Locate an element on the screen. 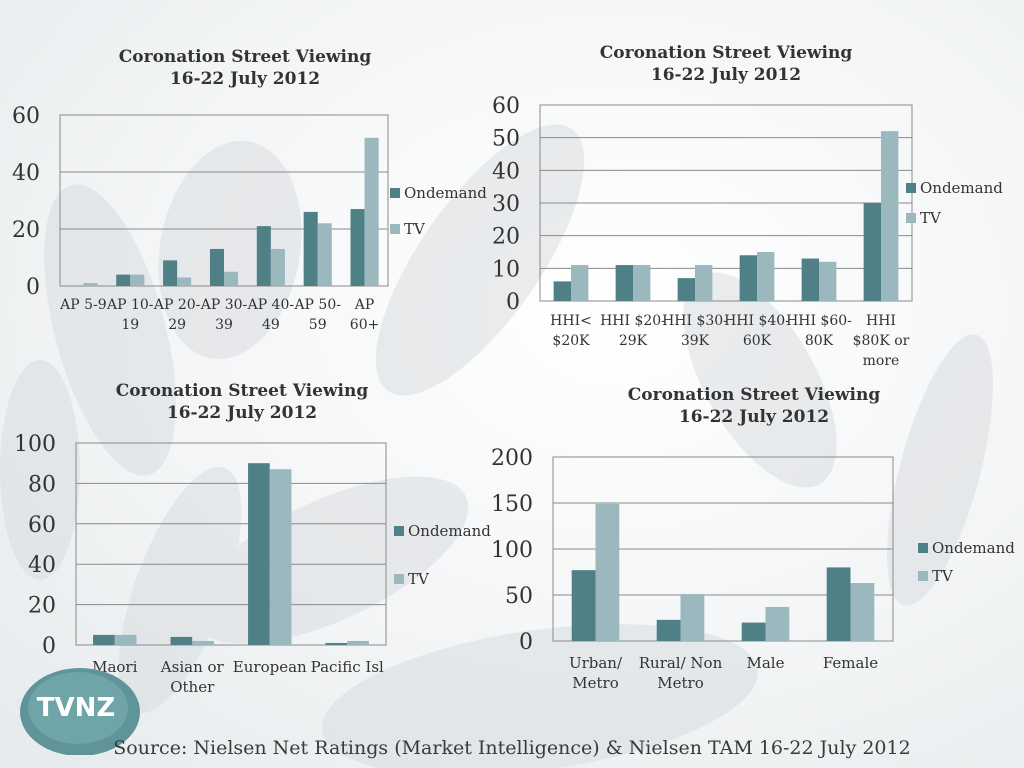 Image resolution: width=1024 pixels, height=768 pixels. x-category-label: HHI $80K or more is located at coordinates (881, 341).